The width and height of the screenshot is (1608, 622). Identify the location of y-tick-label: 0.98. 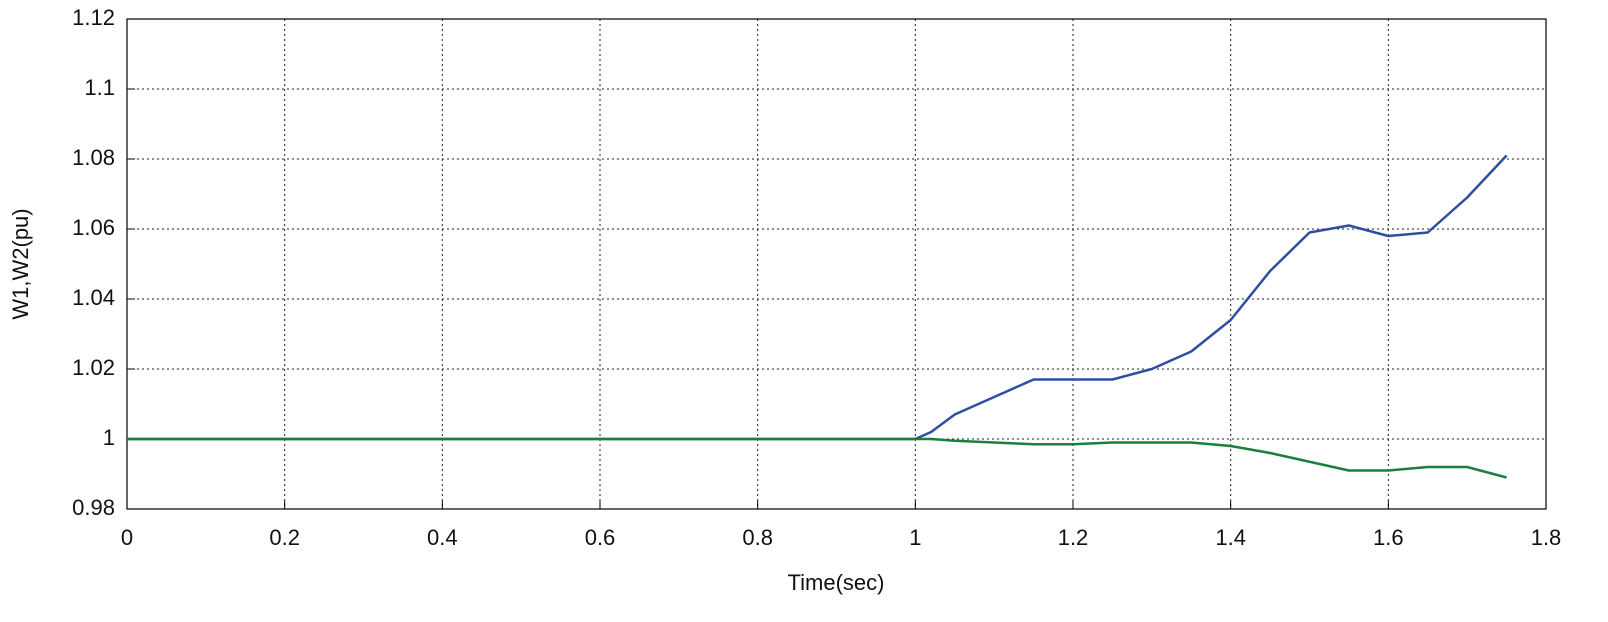
(93, 507).